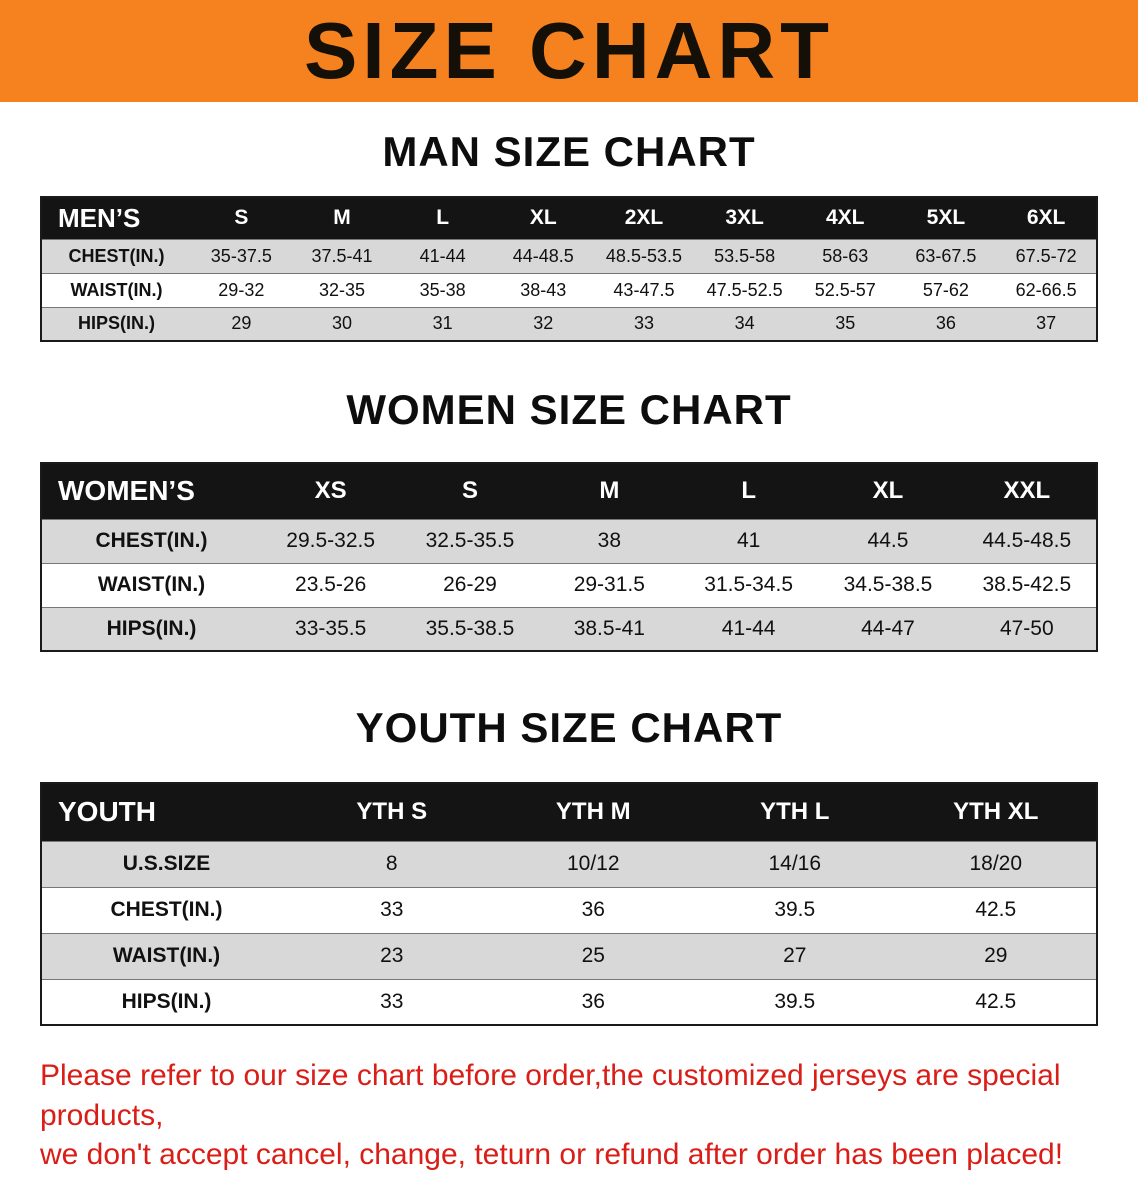 This screenshot has height=1195, width=1138. Describe the element at coordinates (996, 955) in the screenshot. I see `data-cell: 29` at that location.